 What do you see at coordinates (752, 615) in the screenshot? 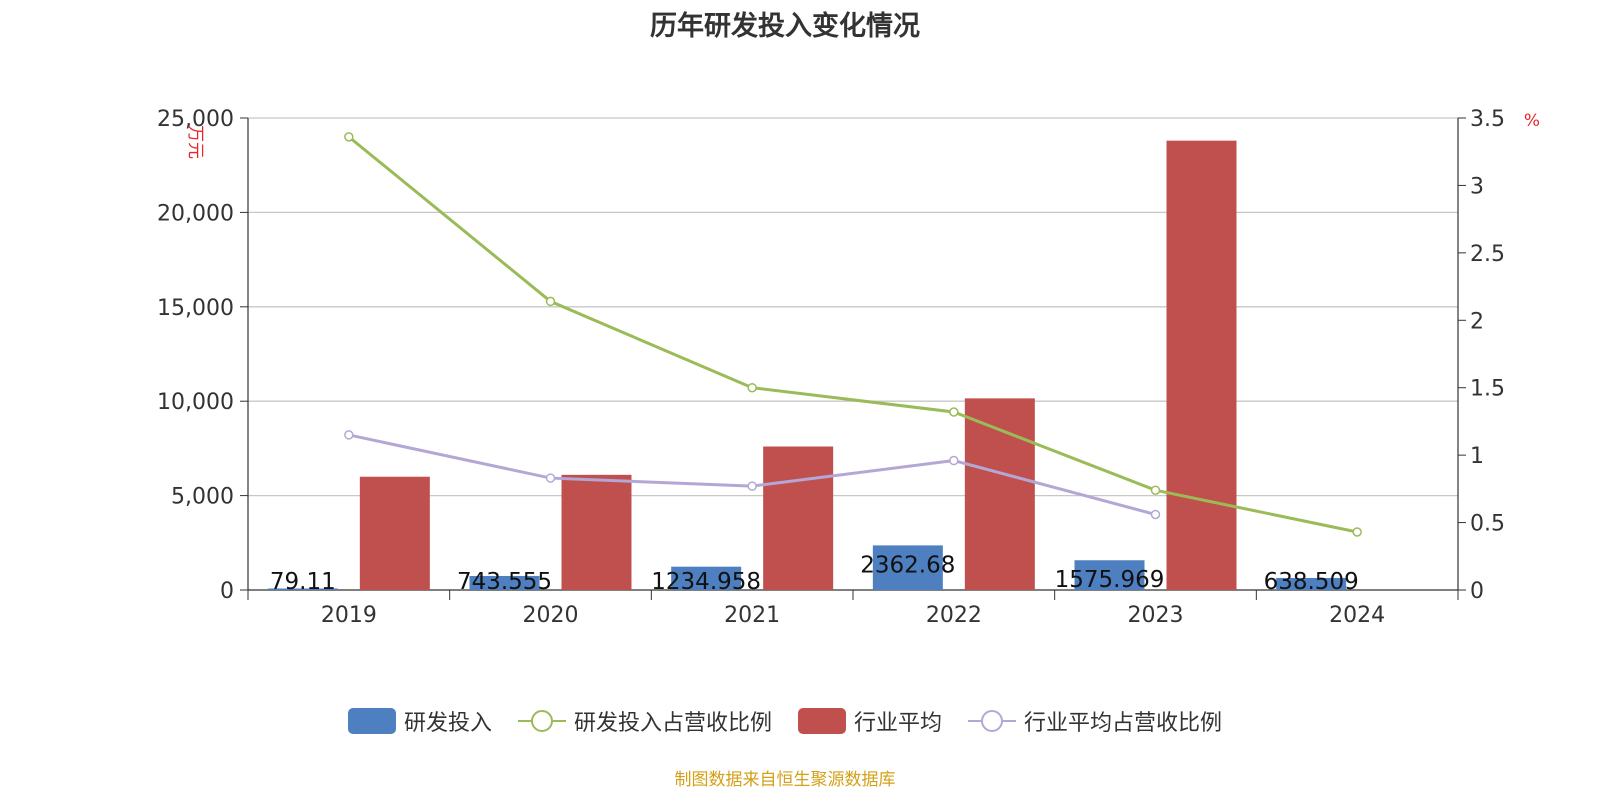
I see `x-tick-label: 2021` at bounding box center [752, 615].